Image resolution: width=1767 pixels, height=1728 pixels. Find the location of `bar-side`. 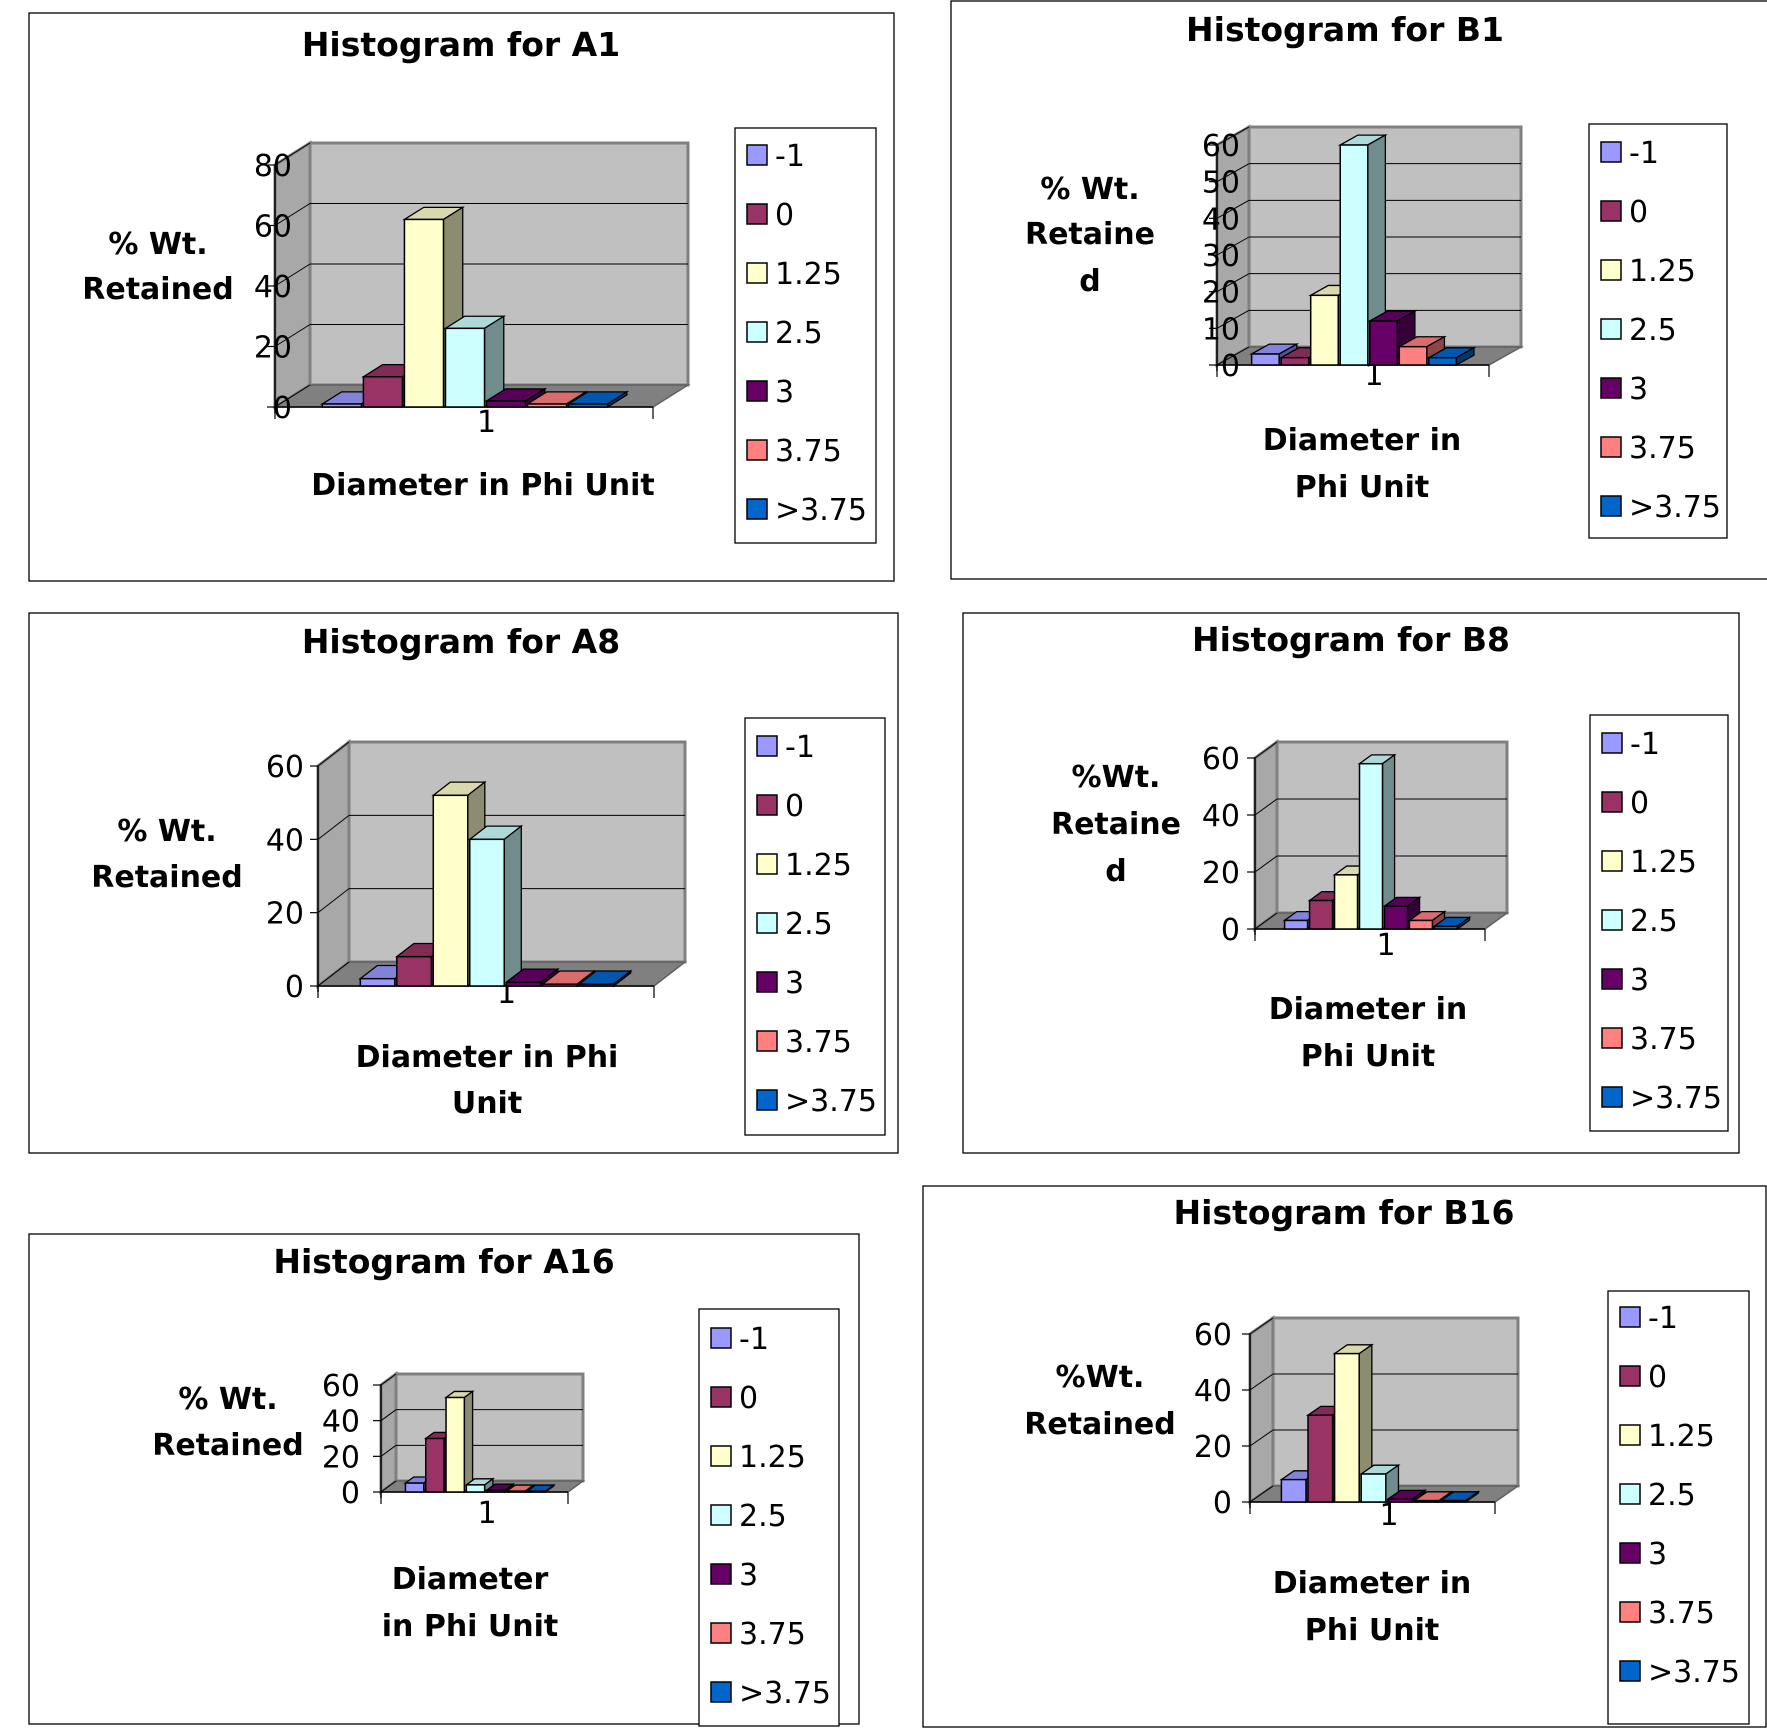

bar-side is located at coordinates (468, 1442).